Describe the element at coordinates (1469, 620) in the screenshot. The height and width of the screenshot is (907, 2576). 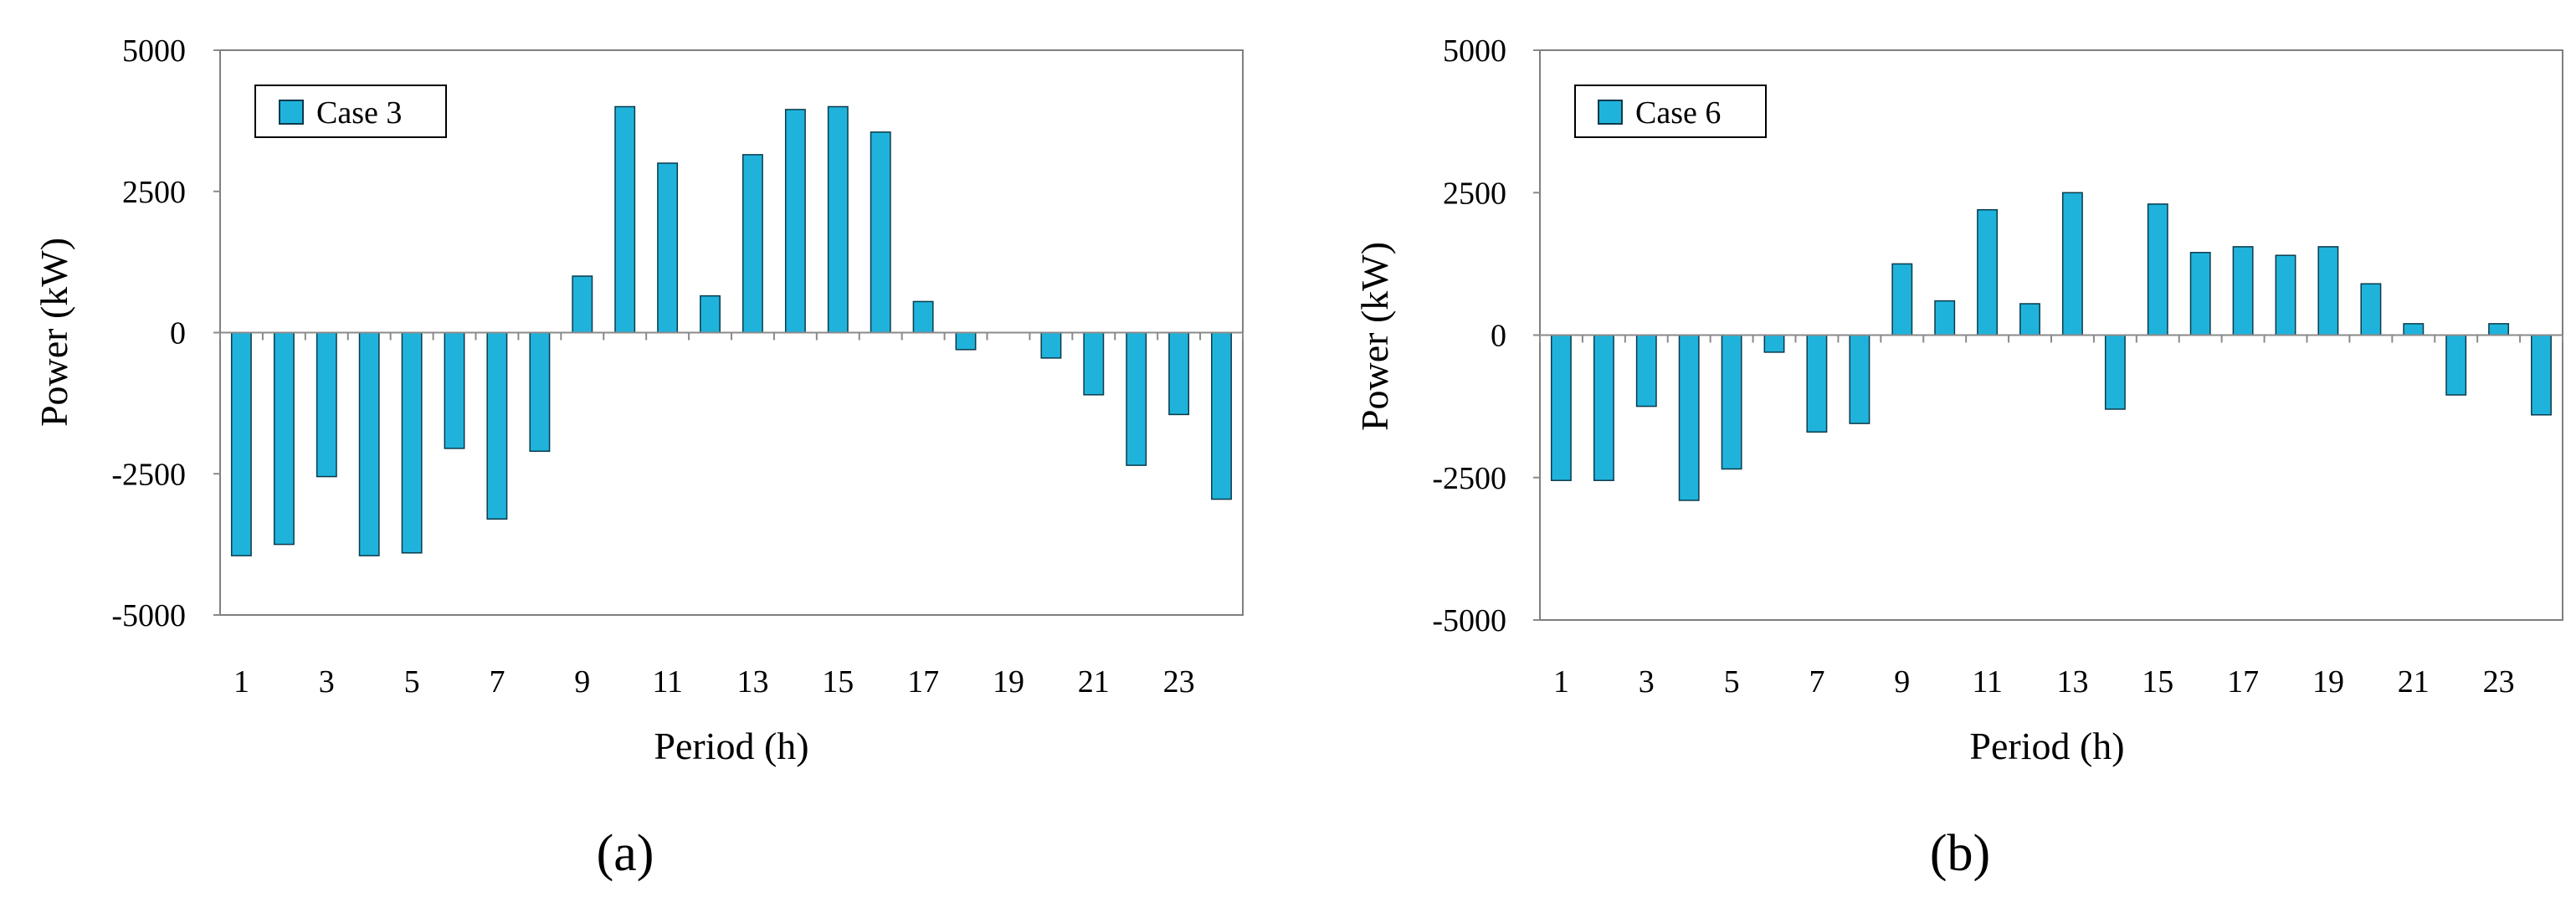
I see `y-tick-label-b-4: -5000` at that location.